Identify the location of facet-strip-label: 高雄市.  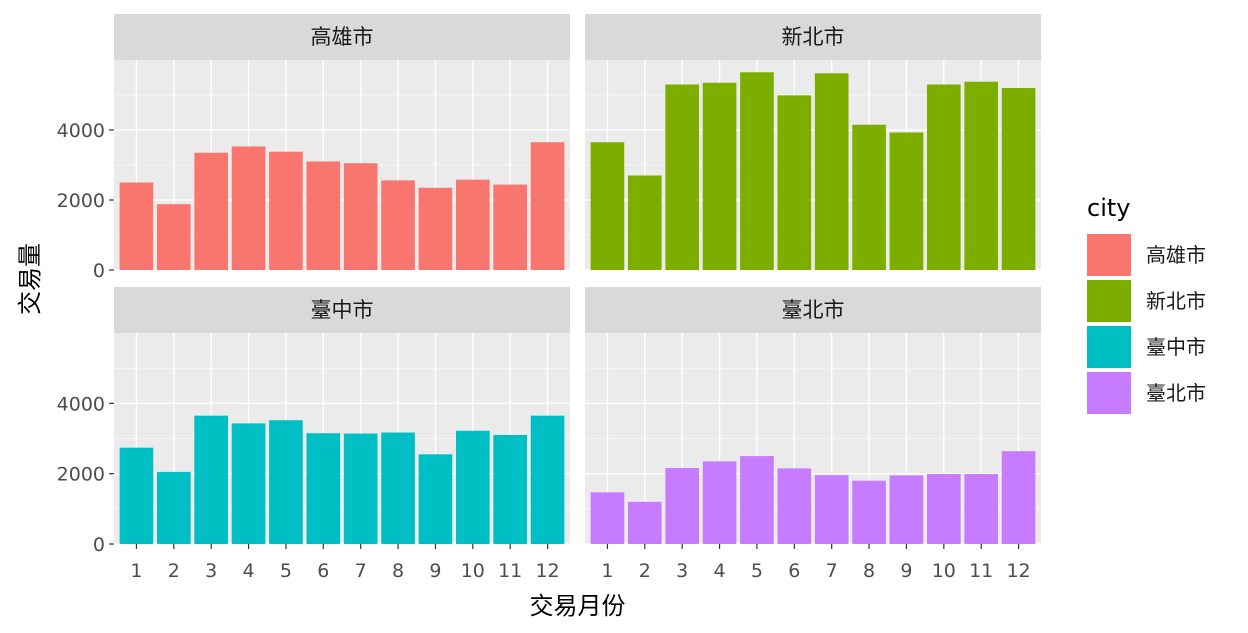
(342, 37).